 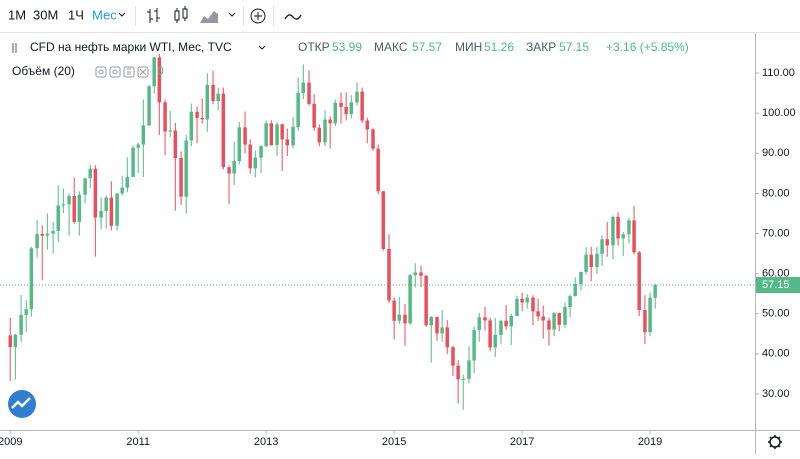 What do you see at coordinates (266, 442) in the screenshot?
I see `x-tick-label: 2013` at bounding box center [266, 442].